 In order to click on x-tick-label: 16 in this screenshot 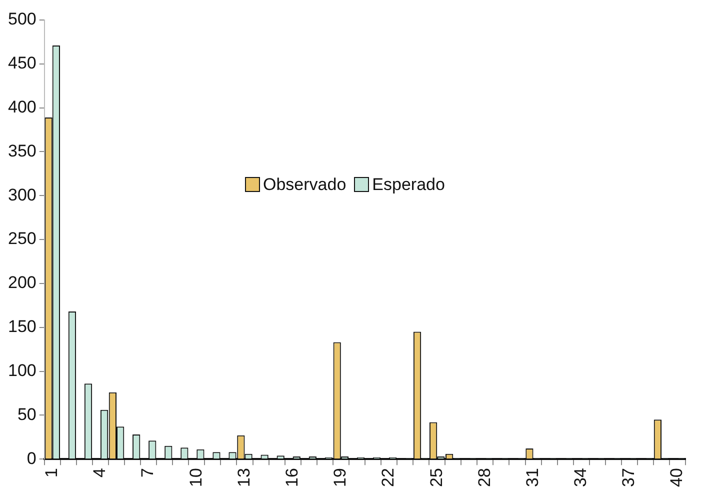, I will do `click(292, 478)`.